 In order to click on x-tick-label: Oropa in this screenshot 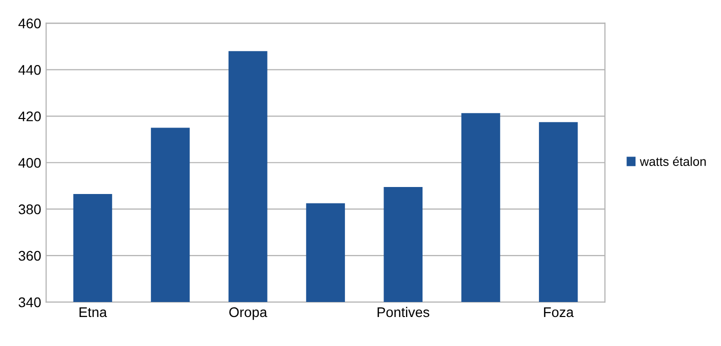, I will do `click(248, 313)`.